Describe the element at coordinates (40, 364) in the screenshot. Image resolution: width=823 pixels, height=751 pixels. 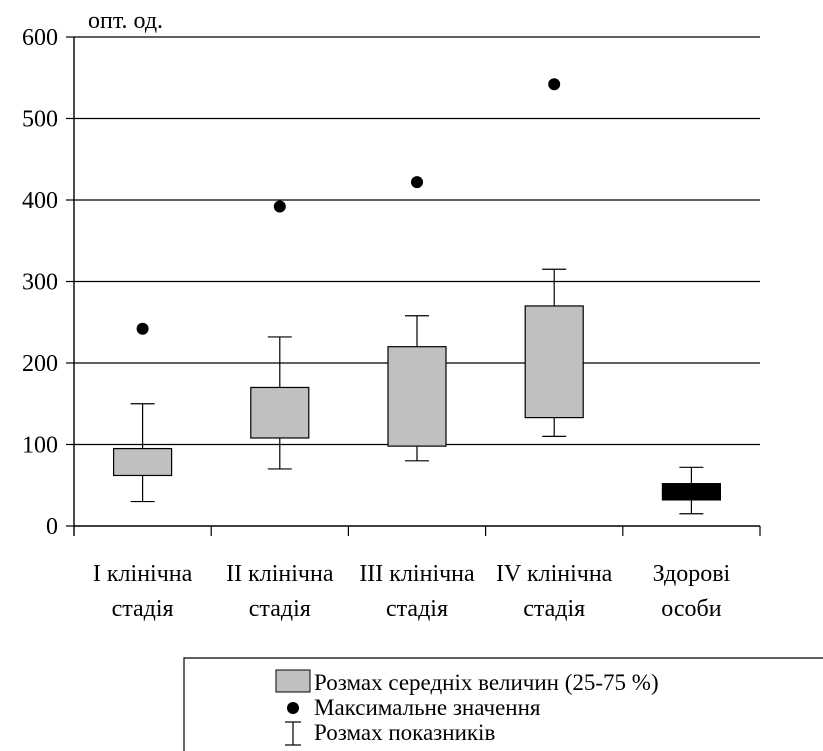
I see `y-tick-label: 200` at that location.